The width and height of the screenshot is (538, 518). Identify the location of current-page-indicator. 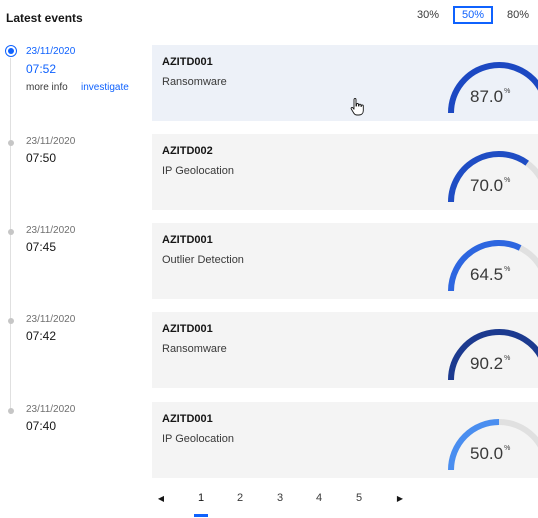
(201, 515).